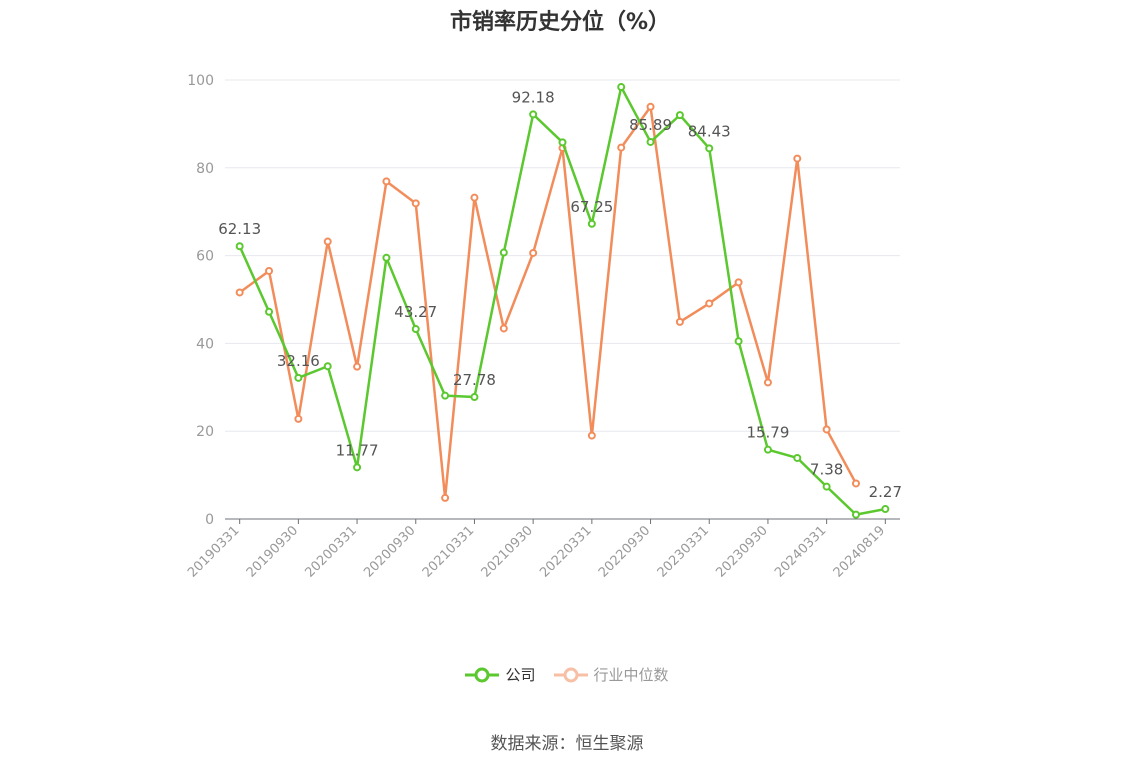 This screenshot has width=1134, height=766. I want to click on x-tick-label: 20230331, so click(683, 551).